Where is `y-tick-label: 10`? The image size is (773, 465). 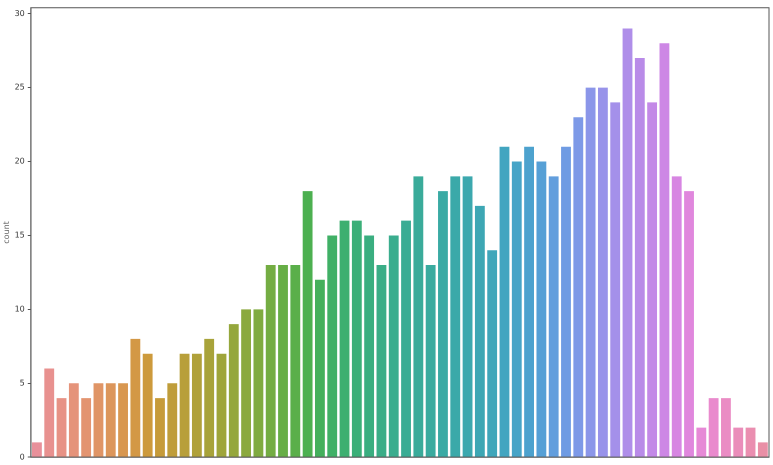 y-tick-label: 10 is located at coordinates (19, 309).